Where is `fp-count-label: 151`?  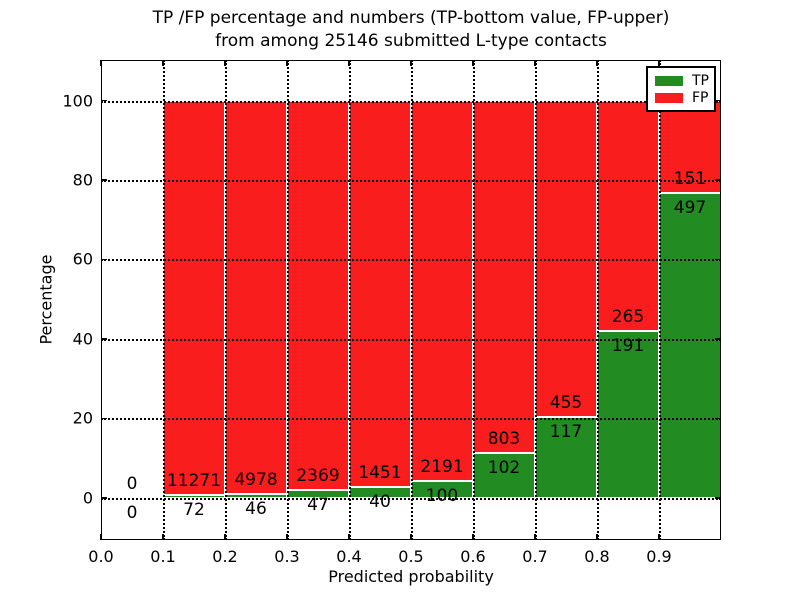 fp-count-label: 151 is located at coordinates (690, 179).